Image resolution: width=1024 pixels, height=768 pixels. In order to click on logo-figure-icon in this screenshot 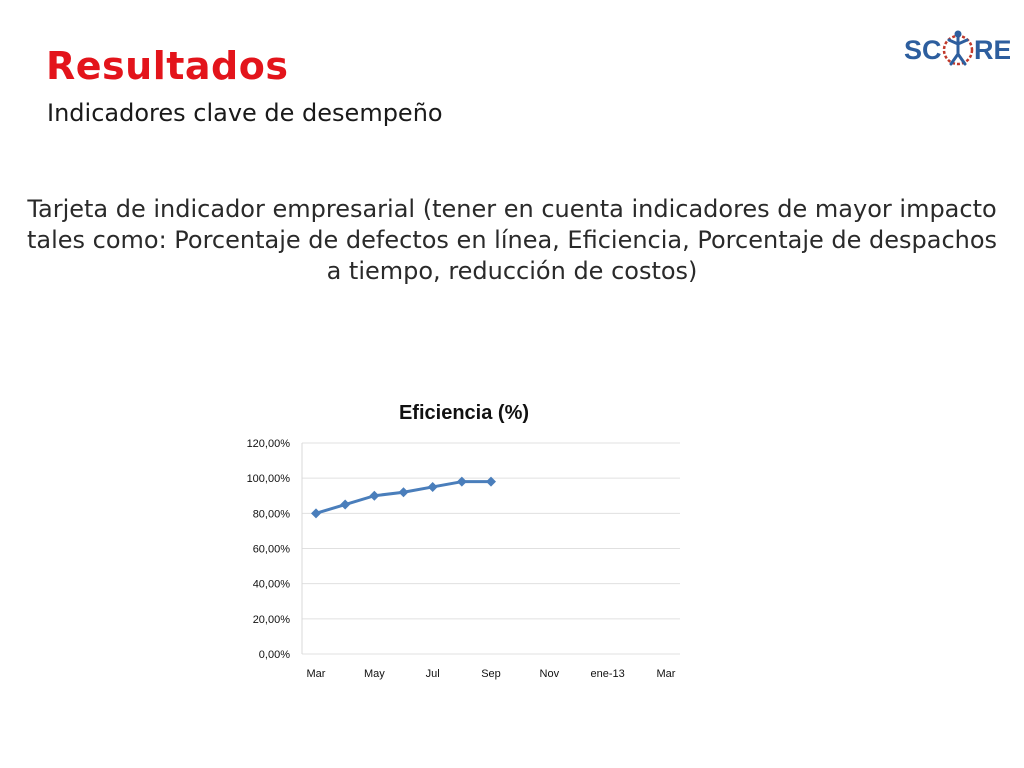, I will do `click(958, 48)`.